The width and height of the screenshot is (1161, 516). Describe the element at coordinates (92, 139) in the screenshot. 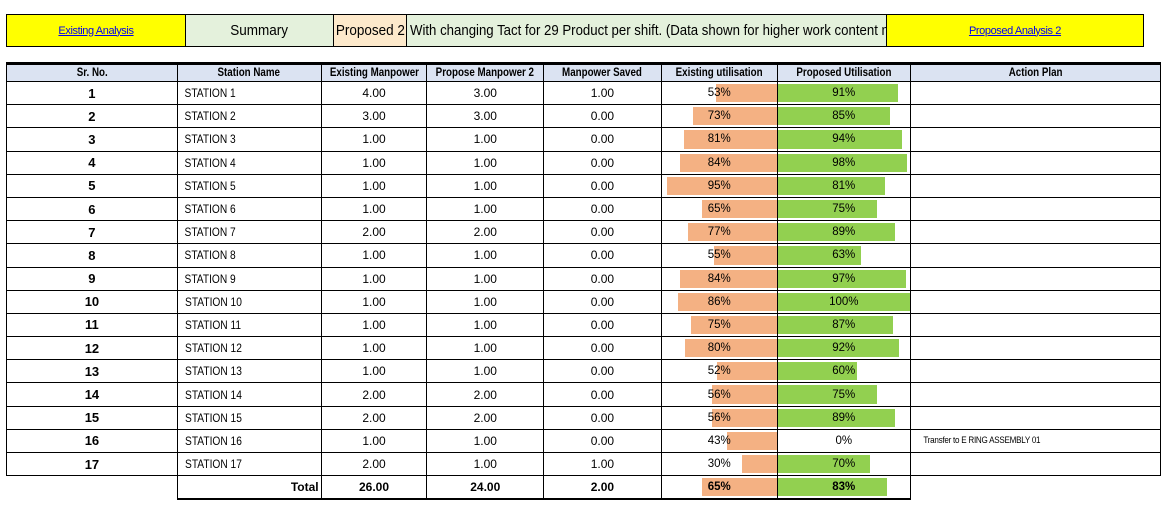

I see `sr-no: 3` at that location.